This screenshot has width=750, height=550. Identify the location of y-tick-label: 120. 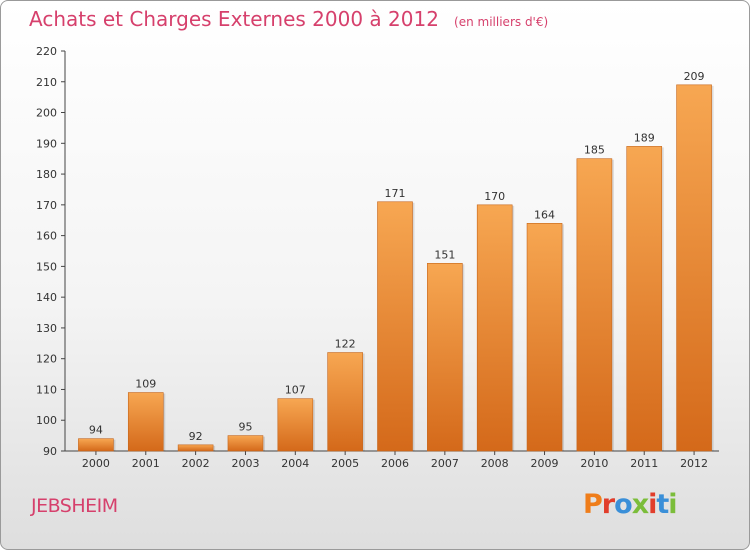
(46, 359).